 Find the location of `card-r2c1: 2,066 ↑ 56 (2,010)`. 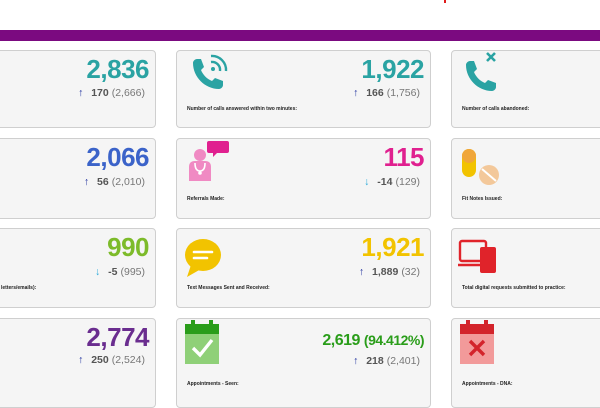

card-r2c1: 2,066 ↑ 56 (2,010) is located at coordinates (78, 178).